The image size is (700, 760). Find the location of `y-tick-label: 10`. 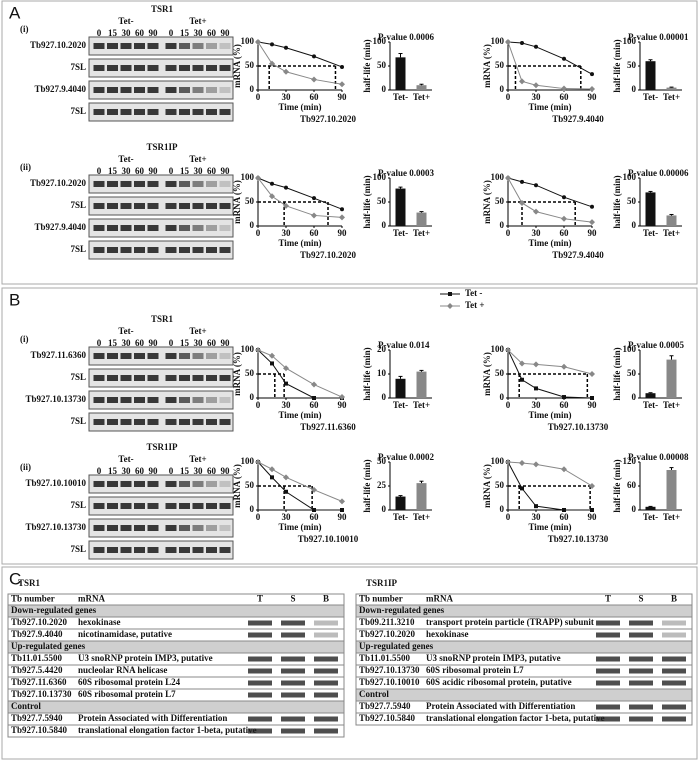

y-tick-label: 10 is located at coordinates (382, 373).